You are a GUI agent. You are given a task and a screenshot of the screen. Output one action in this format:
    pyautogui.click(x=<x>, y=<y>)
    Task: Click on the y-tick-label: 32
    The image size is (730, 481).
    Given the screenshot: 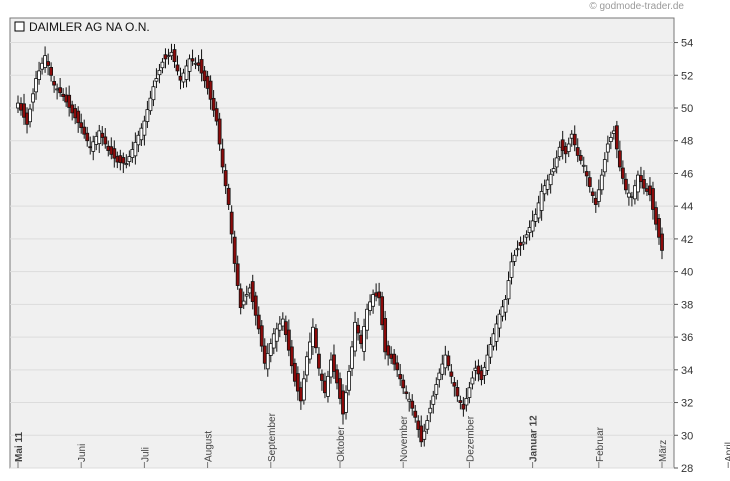 What is the action you would take?
    pyautogui.click(x=687, y=404)
    